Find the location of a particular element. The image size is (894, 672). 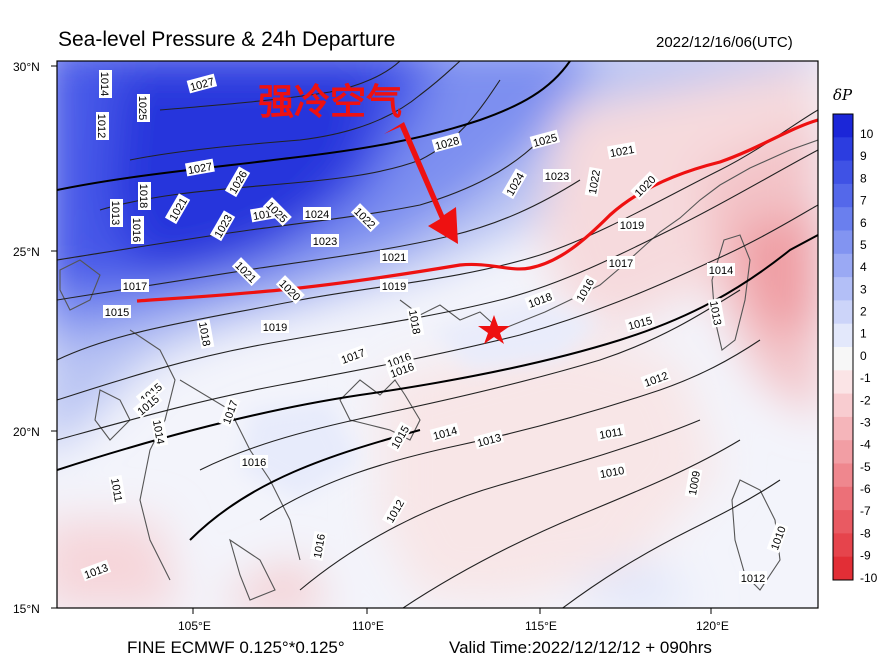

isobar-label-text: 1024 is located at coordinates (317, 215).